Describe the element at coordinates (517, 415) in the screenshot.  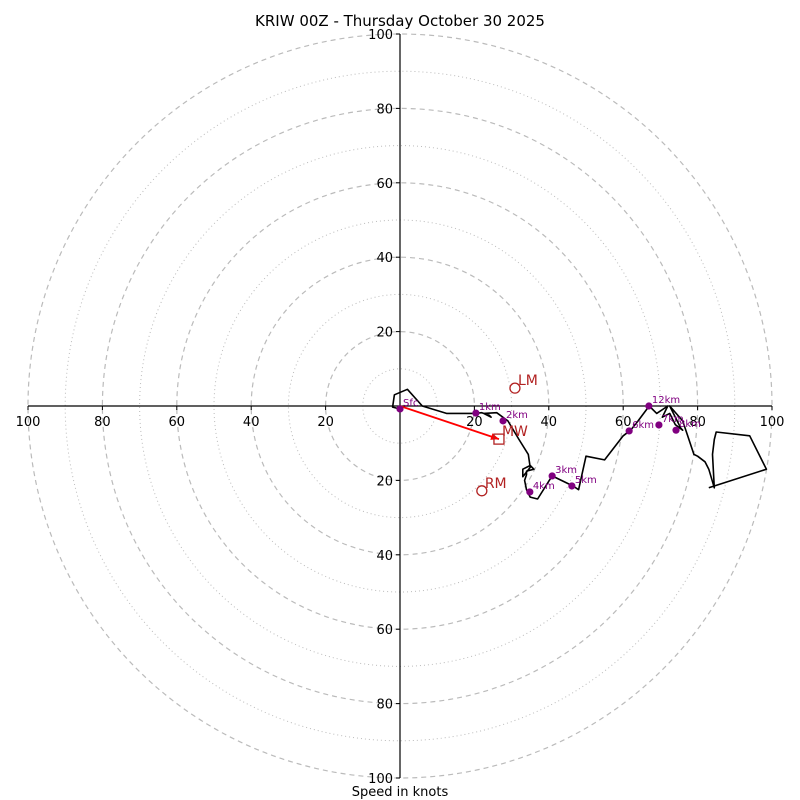
I see `height-marker-label: 2km` at that location.